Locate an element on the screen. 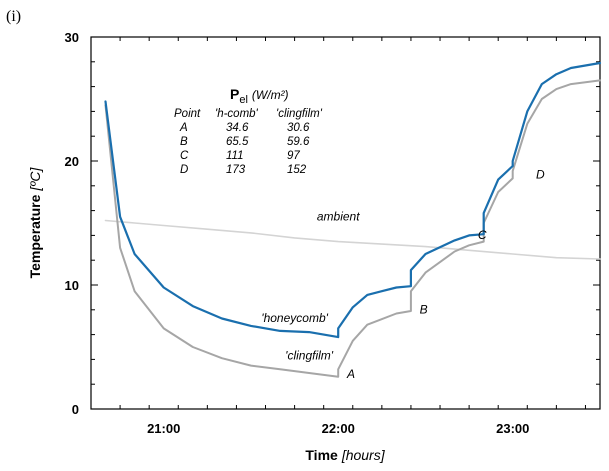  table-cell: 111 is located at coordinates (234, 156).